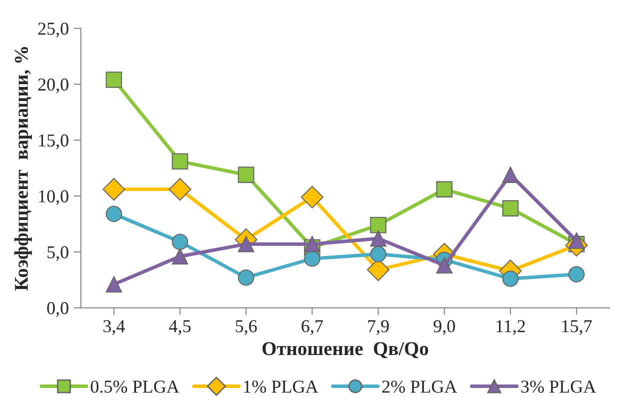  Describe the element at coordinates (345, 350) in the screenshot. I see `x-axis-title: Отношение Qв/Qo` at that location.